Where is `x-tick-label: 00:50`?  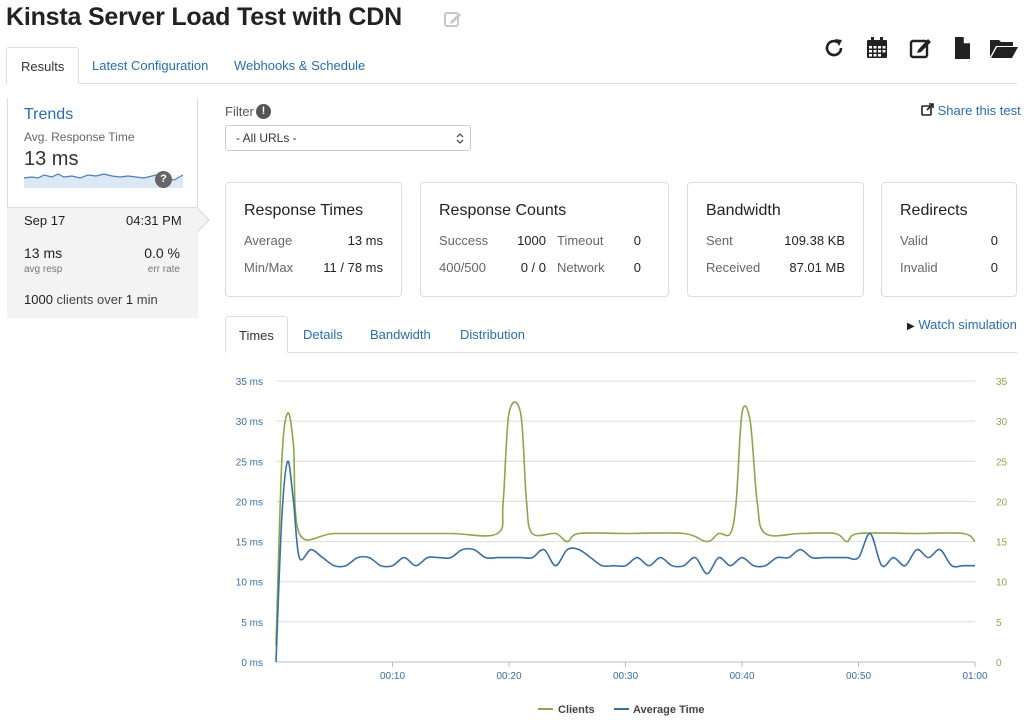 x-tick-label: 00:50 is located at coordinates (858, 676).